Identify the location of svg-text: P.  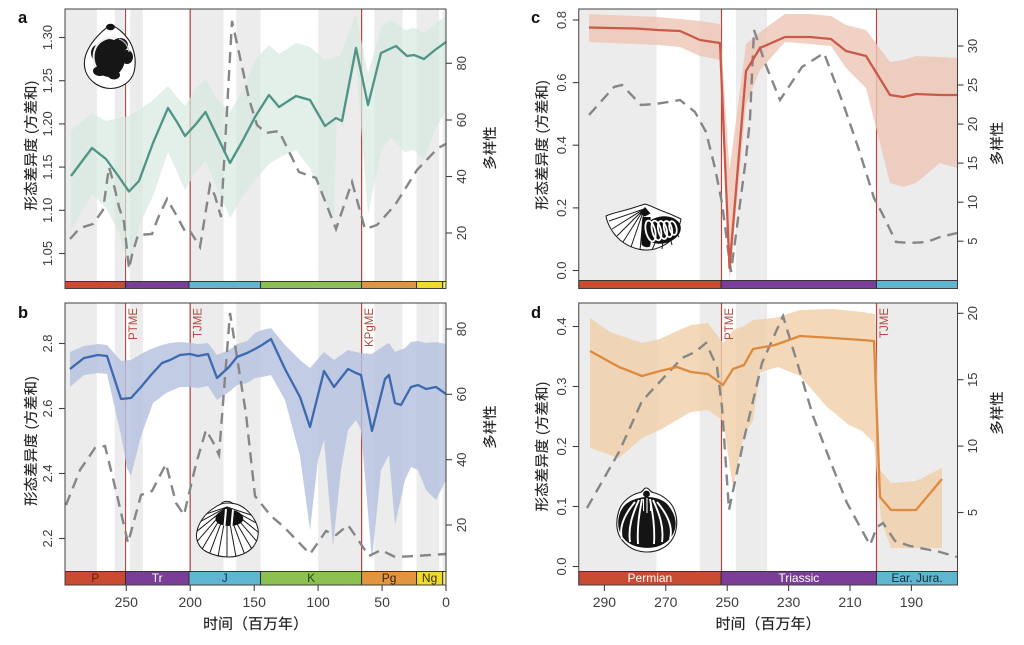
(95, 578).